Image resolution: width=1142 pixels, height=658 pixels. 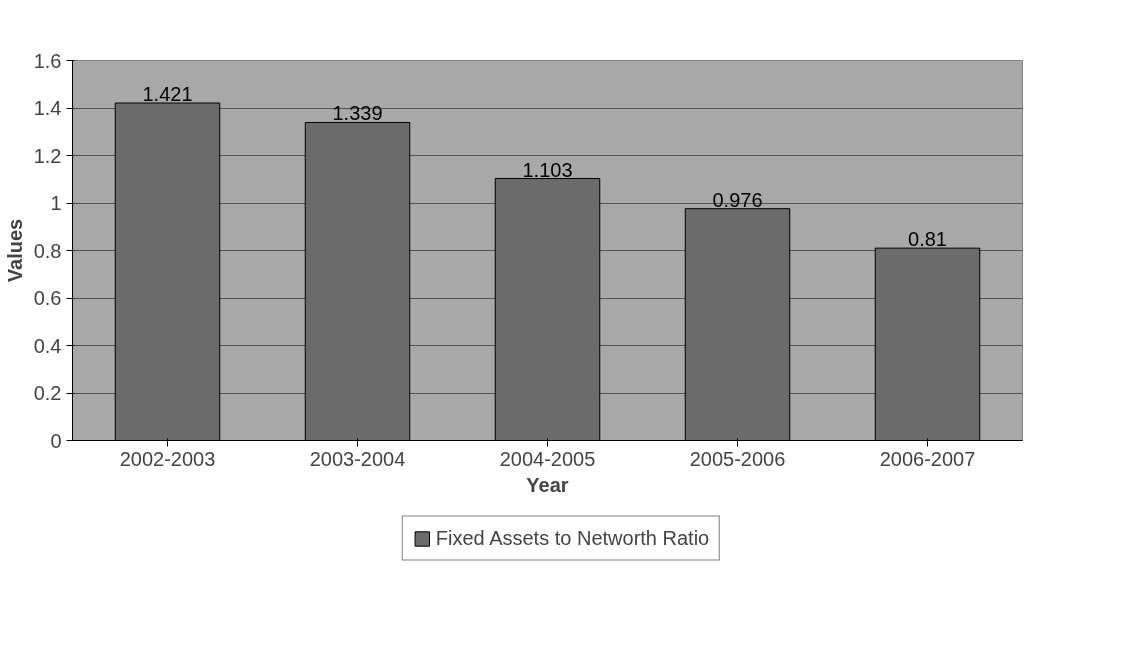 I want to click on y-tick-label: 0.8, so click(x=47, y=250).